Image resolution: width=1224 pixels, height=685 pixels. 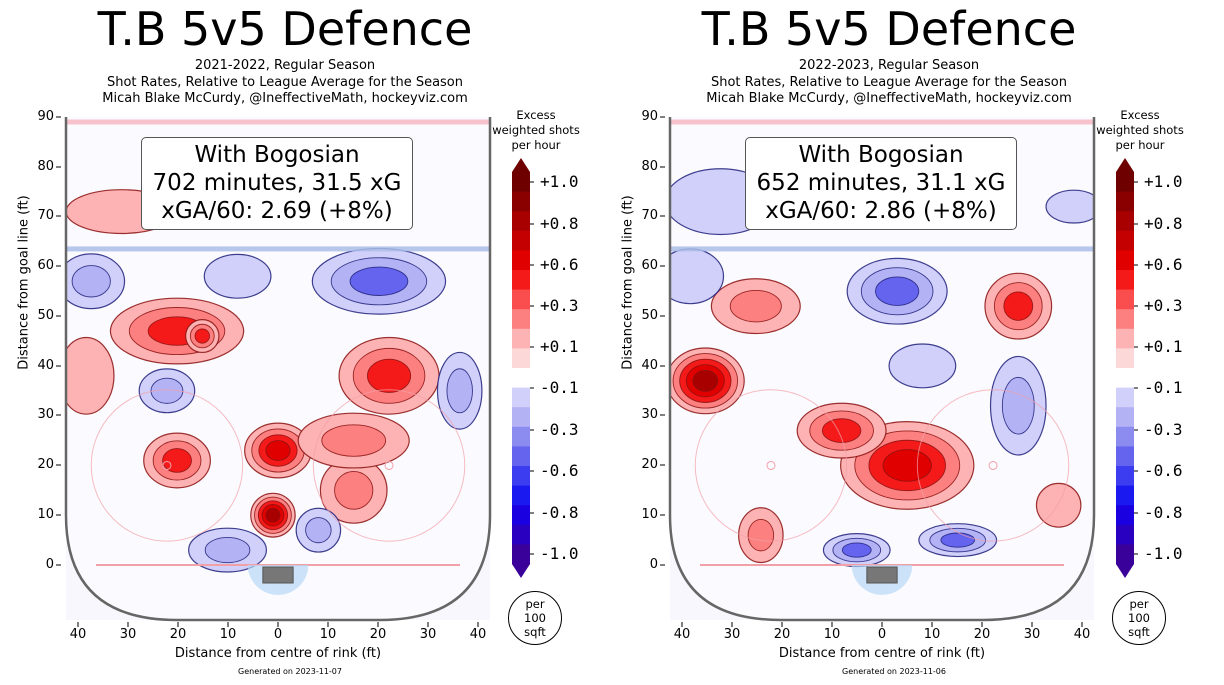 What do you see at coordinates (1163, 223) in the screenshot?
I see `colorbar-tick-label: +0.8` at bounding box center [1163, 223].